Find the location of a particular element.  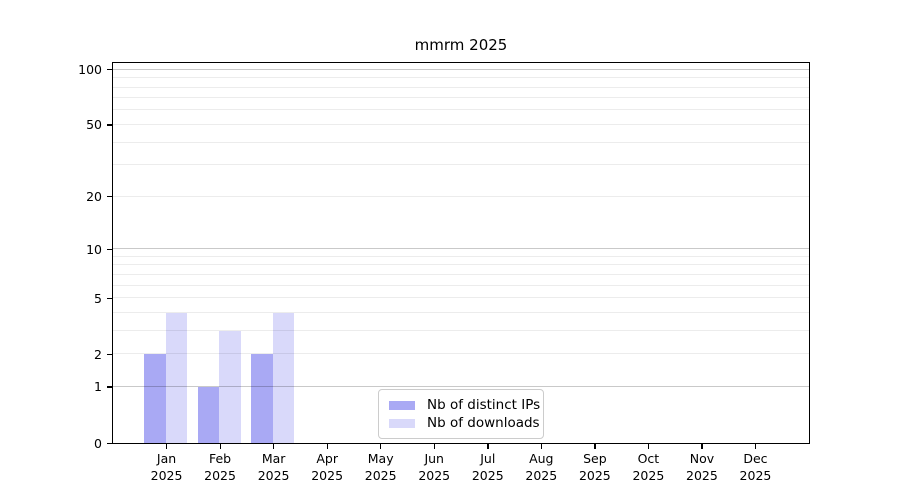

y-tick-label-50: 50 is located at coordinates (94, 125).